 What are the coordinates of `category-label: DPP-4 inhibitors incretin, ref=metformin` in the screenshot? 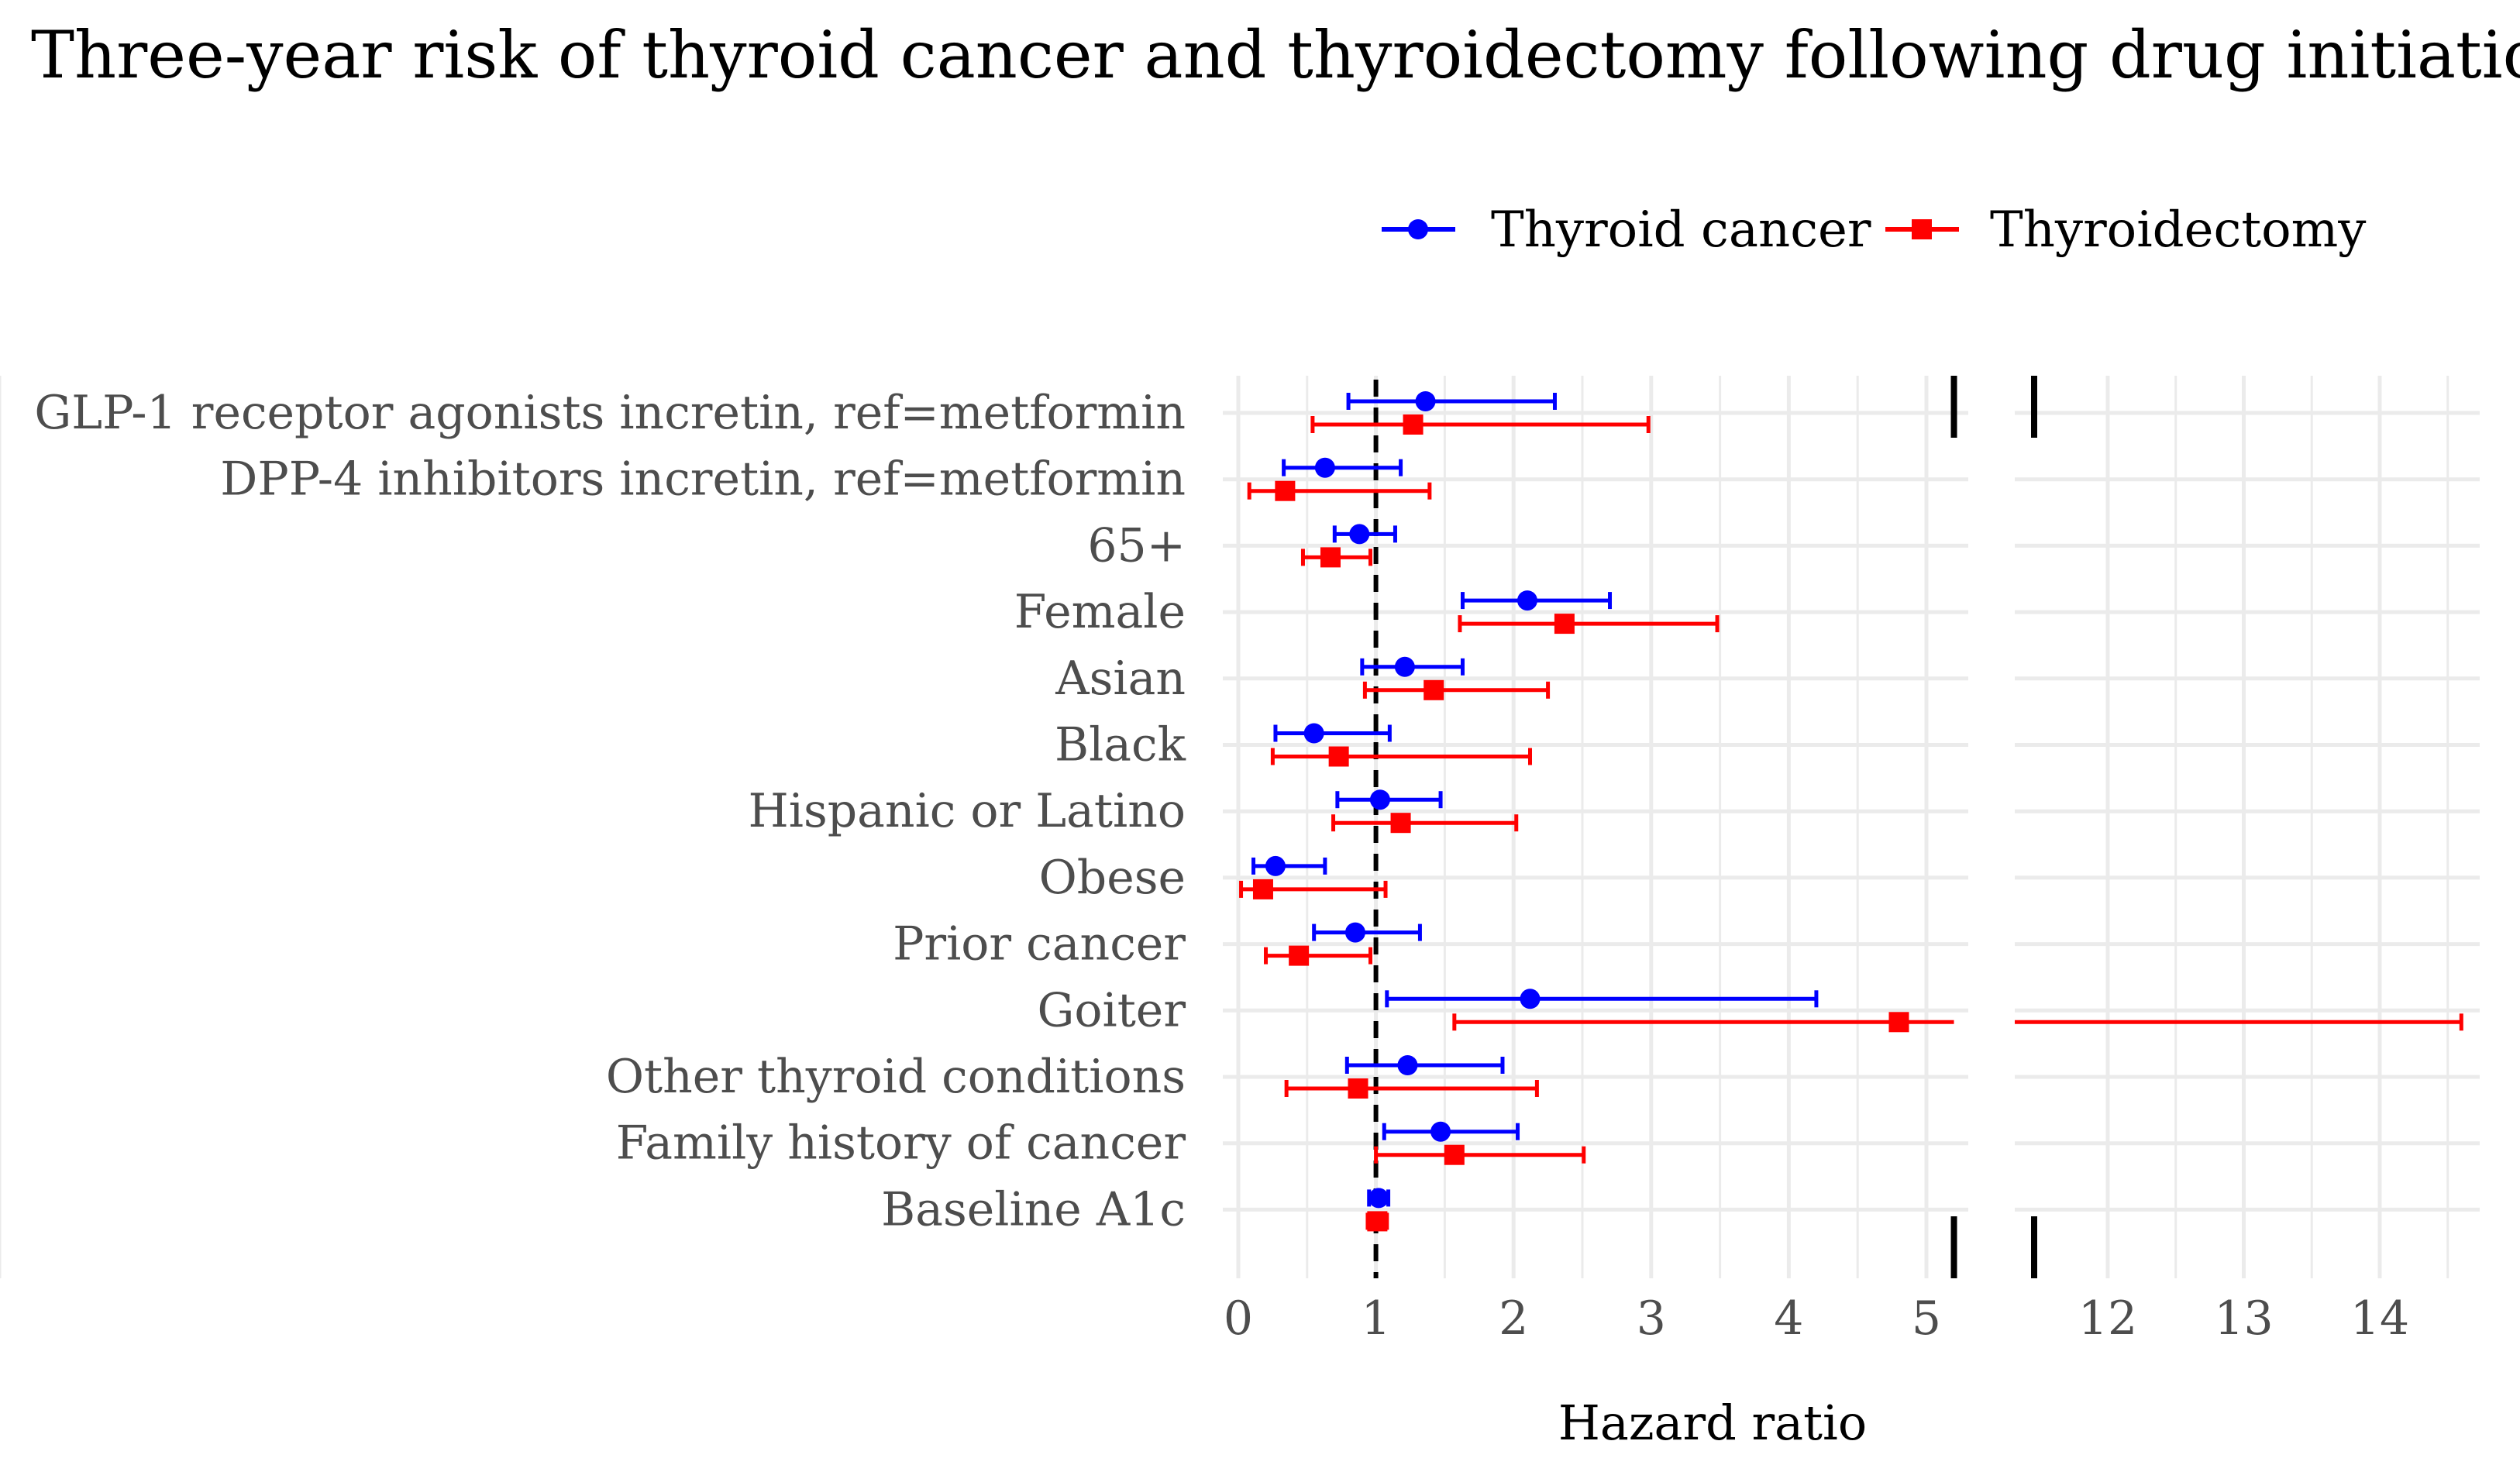 It's located at (703, 480).